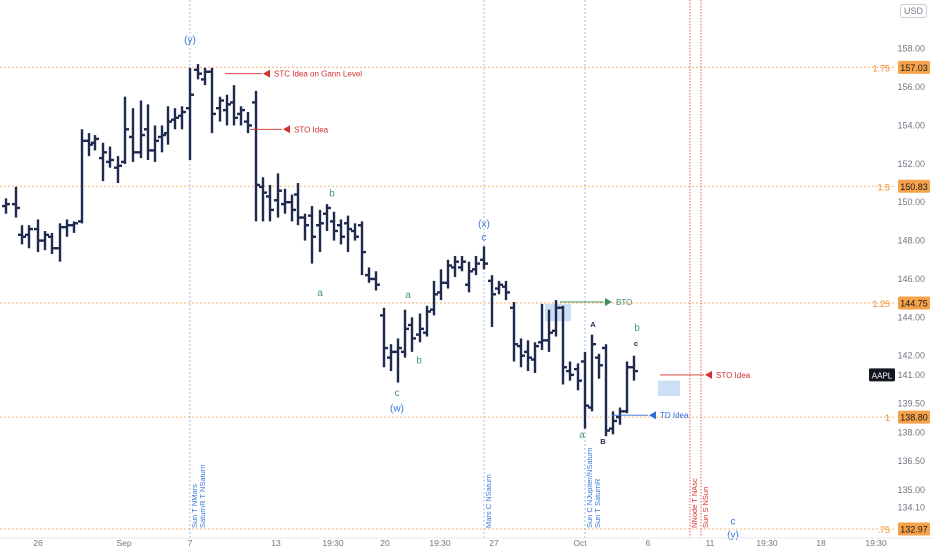  I want to click on wave-label: (x), so click(484, 224).